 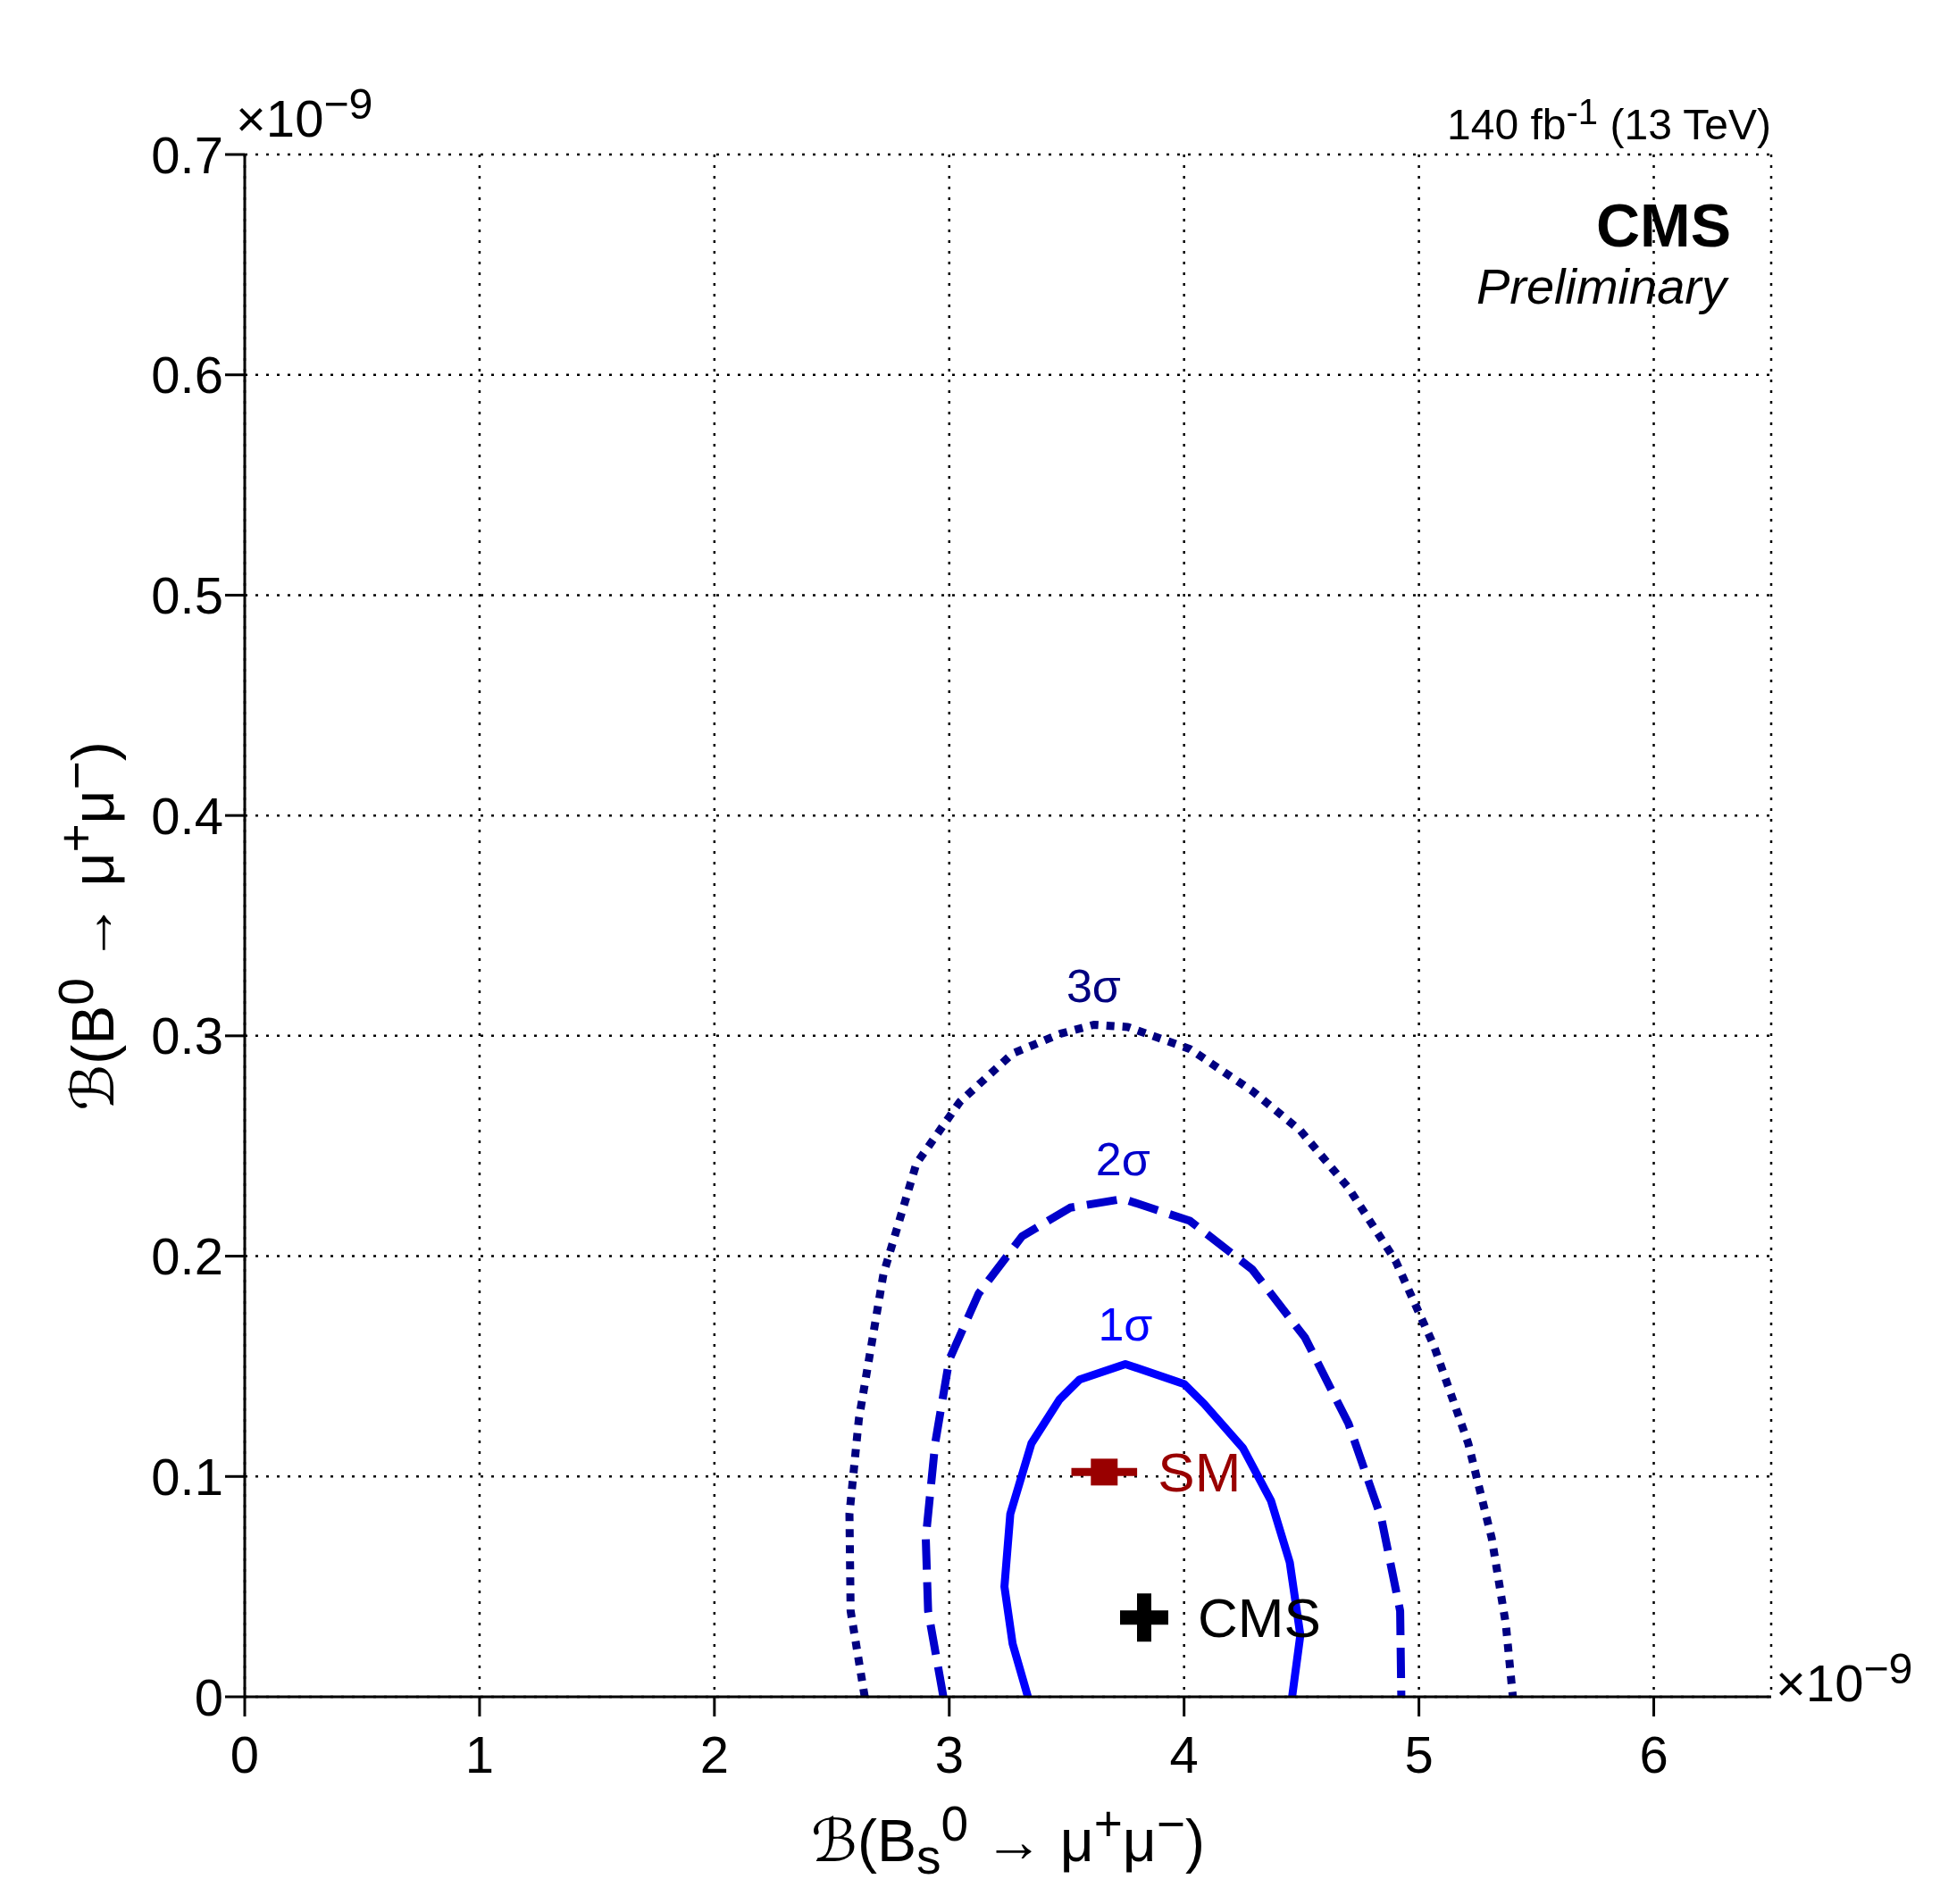 I want to click on y-tick-label: 0.7, so click(x=187, y=154).